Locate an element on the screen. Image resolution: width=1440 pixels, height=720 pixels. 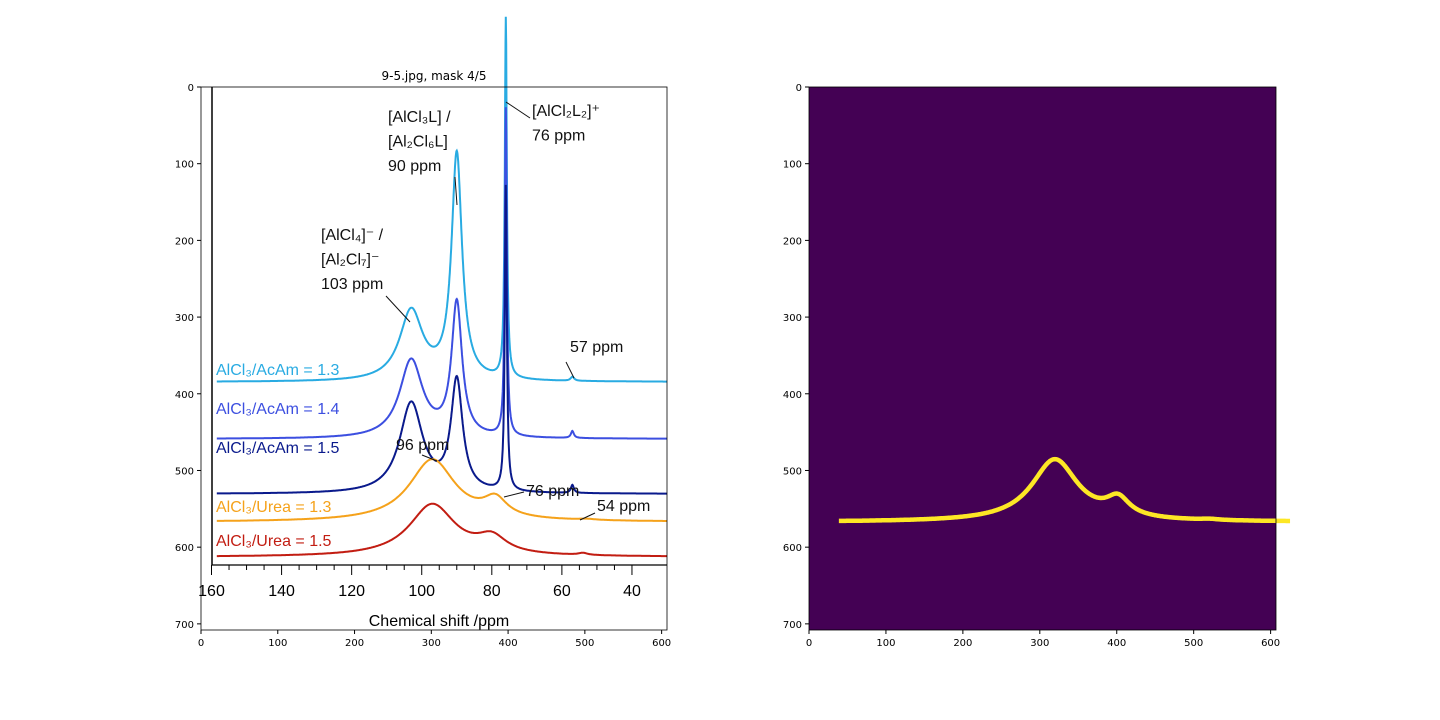
annotation: [AlCl₂L₂]⁺ is located at coordinates (566, 111).